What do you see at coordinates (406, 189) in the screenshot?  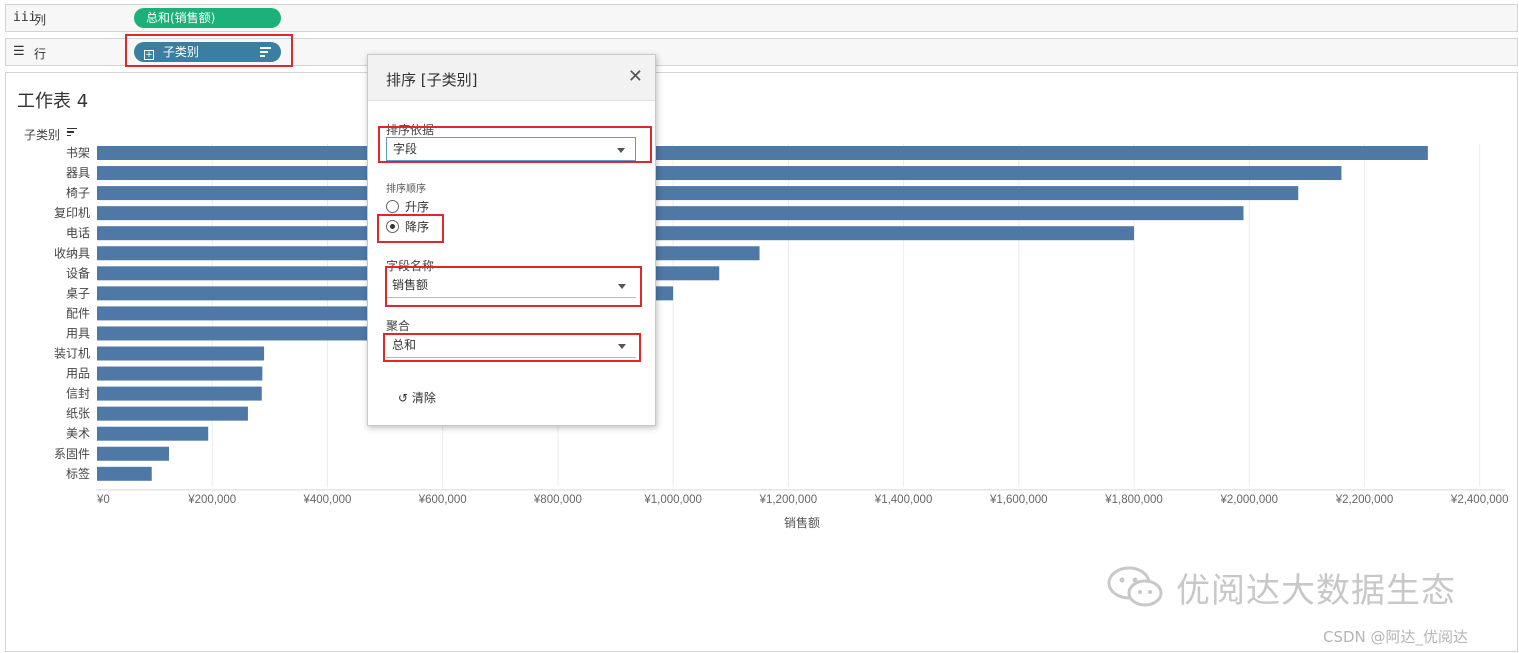 I see `sort-order-label: 排序顺序` at bounding box center [406, 189].